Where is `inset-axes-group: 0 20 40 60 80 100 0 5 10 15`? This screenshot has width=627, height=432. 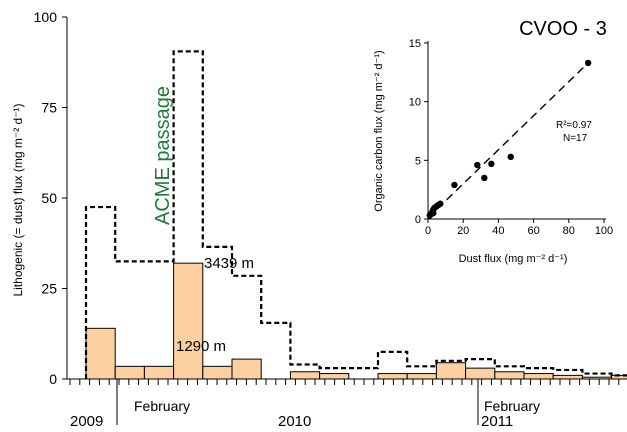 inset-axes-group: 0 20 40 60 80 100 0 5 10 15 is located at coordinates (511, 137).